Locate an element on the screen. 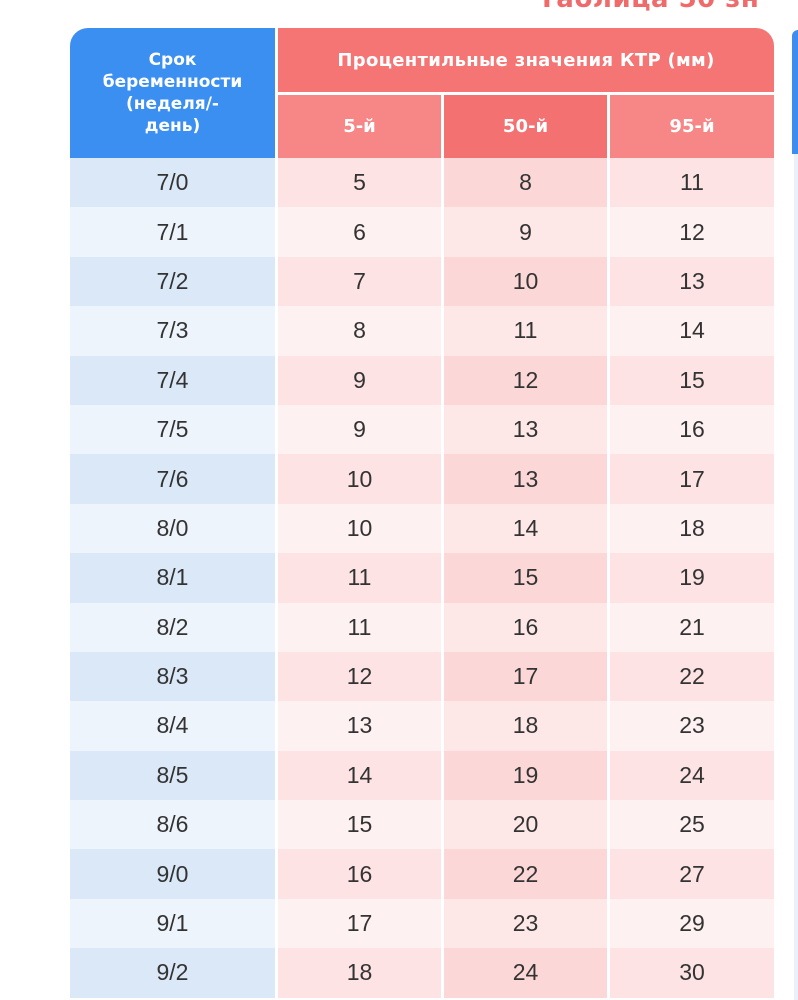  p95-cell: 18 is located at coordinates (692, 528).